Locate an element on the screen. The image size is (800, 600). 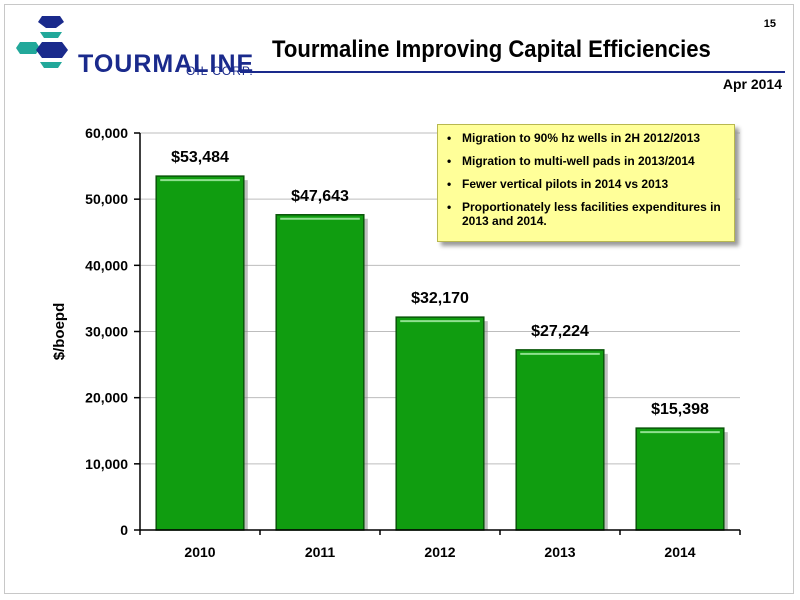
y-tick-label: 10,000 is located at coordinates (106, 464).